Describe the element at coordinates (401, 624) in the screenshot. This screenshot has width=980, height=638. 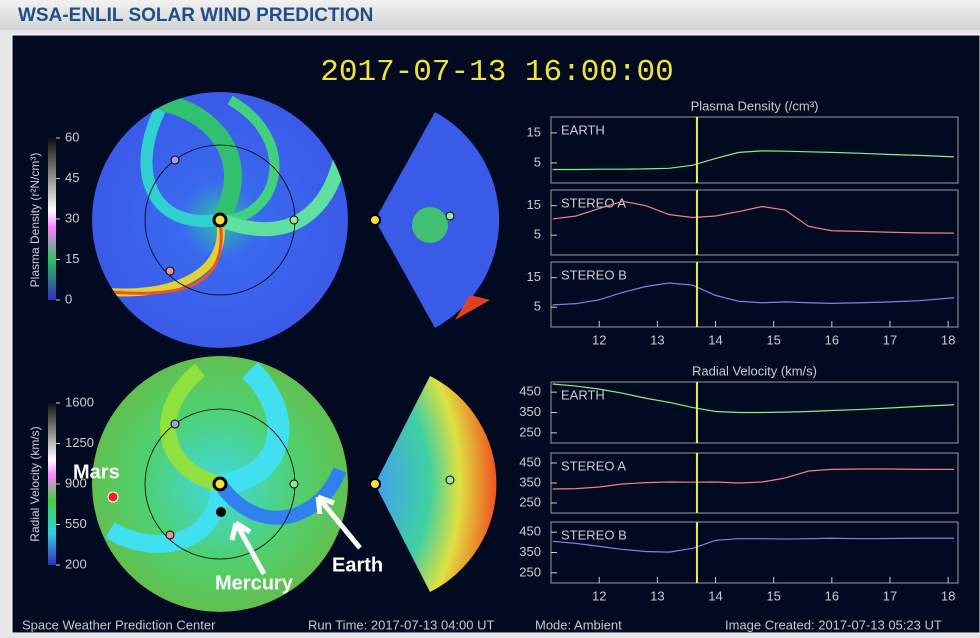
I see `footer-text: Run Time: 2017-07-13 04:00 UT` at that location.